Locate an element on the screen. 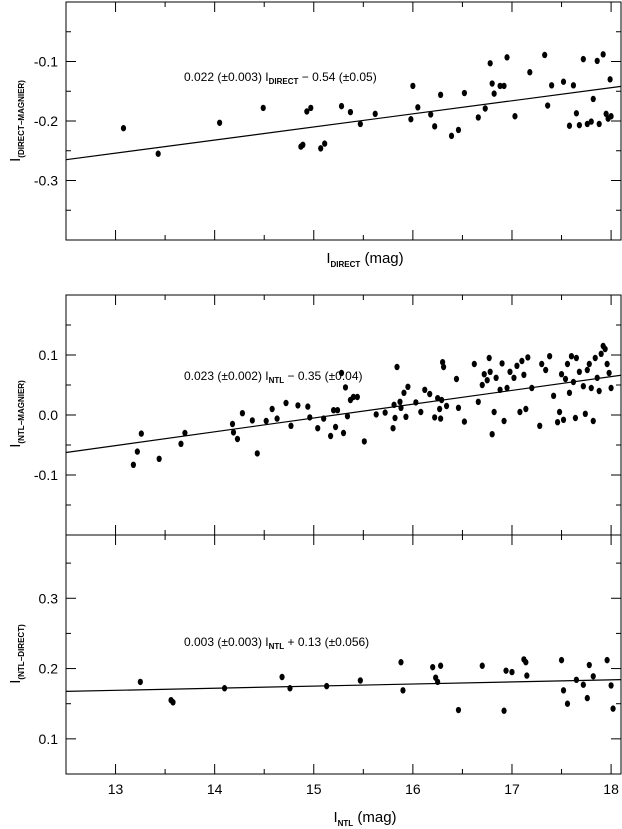 Image resolution: width=622 pixels, height=829 pixels. middle-equation-pre: 0.023 (±0.002) I is located at coordinates (226, 376).